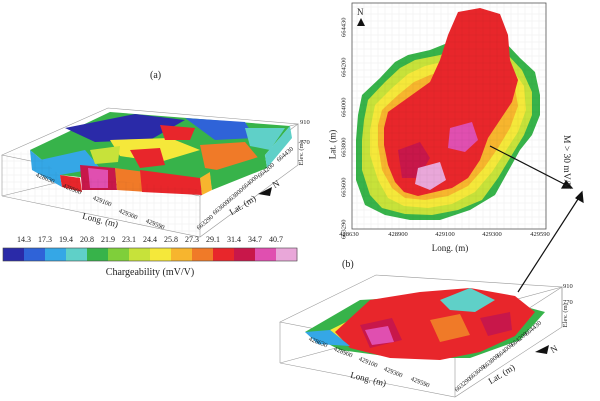 The image size is (600, 401). I want to click on colorbar-tick-label: 29.1, so click(213, 239).